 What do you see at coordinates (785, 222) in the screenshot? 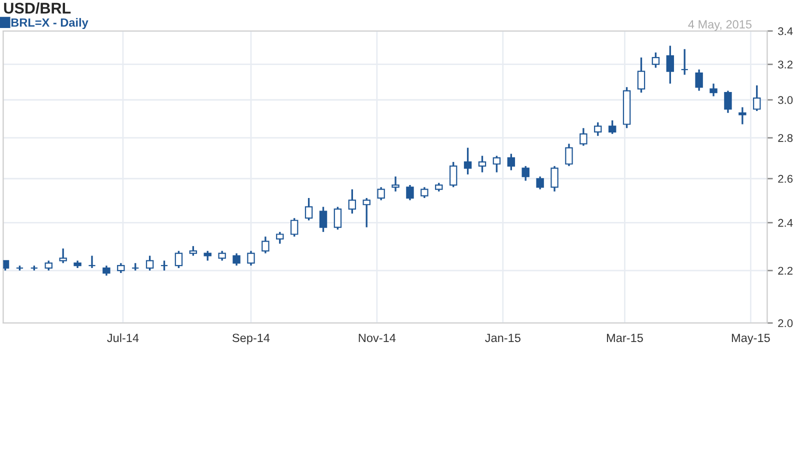
I see `y-tick-label: 2.4` at bounding box center [785, 222].